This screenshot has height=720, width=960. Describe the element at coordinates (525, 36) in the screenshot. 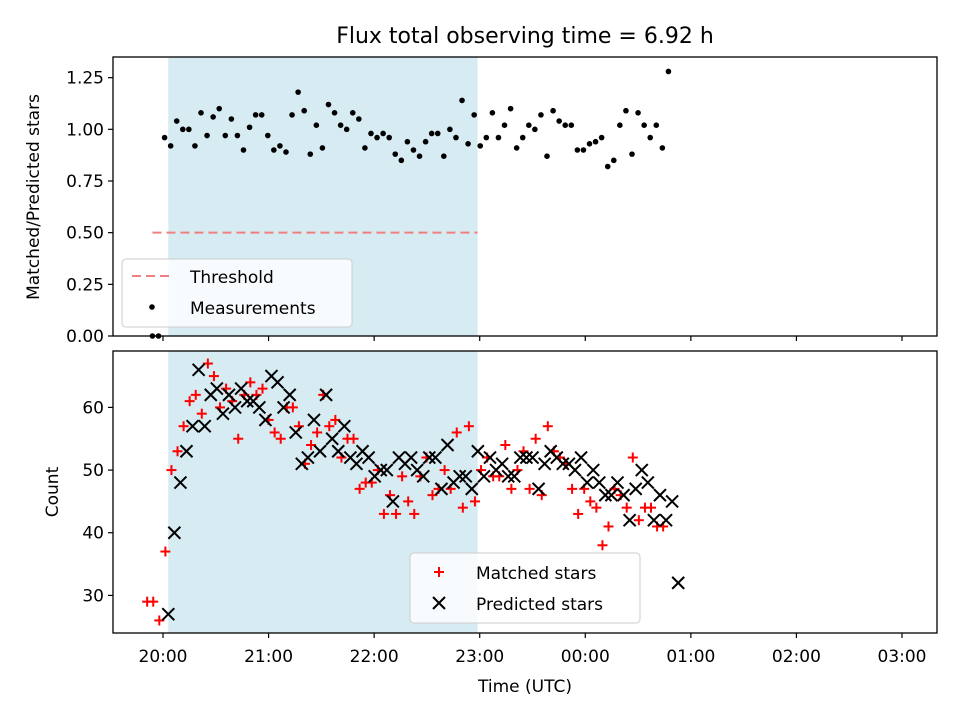

I see `chart-title: Flux total observing time = 6.92 h` at that location.